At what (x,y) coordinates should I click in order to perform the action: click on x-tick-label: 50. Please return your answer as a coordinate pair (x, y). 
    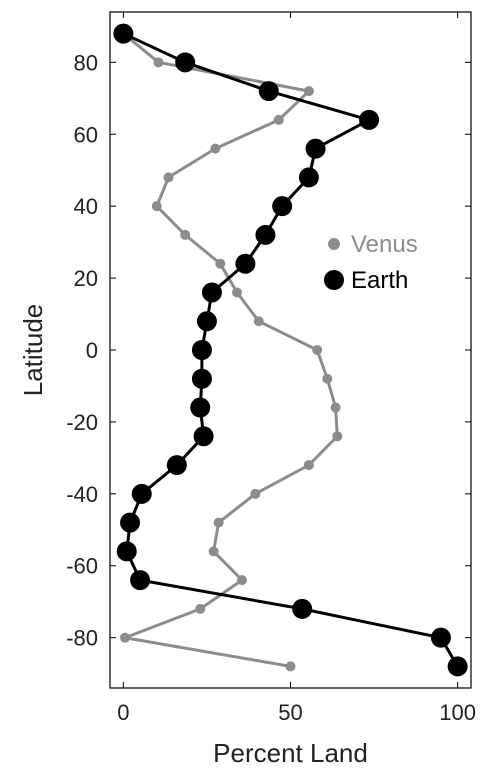
    Looking at the image, I should click on (290, 712).